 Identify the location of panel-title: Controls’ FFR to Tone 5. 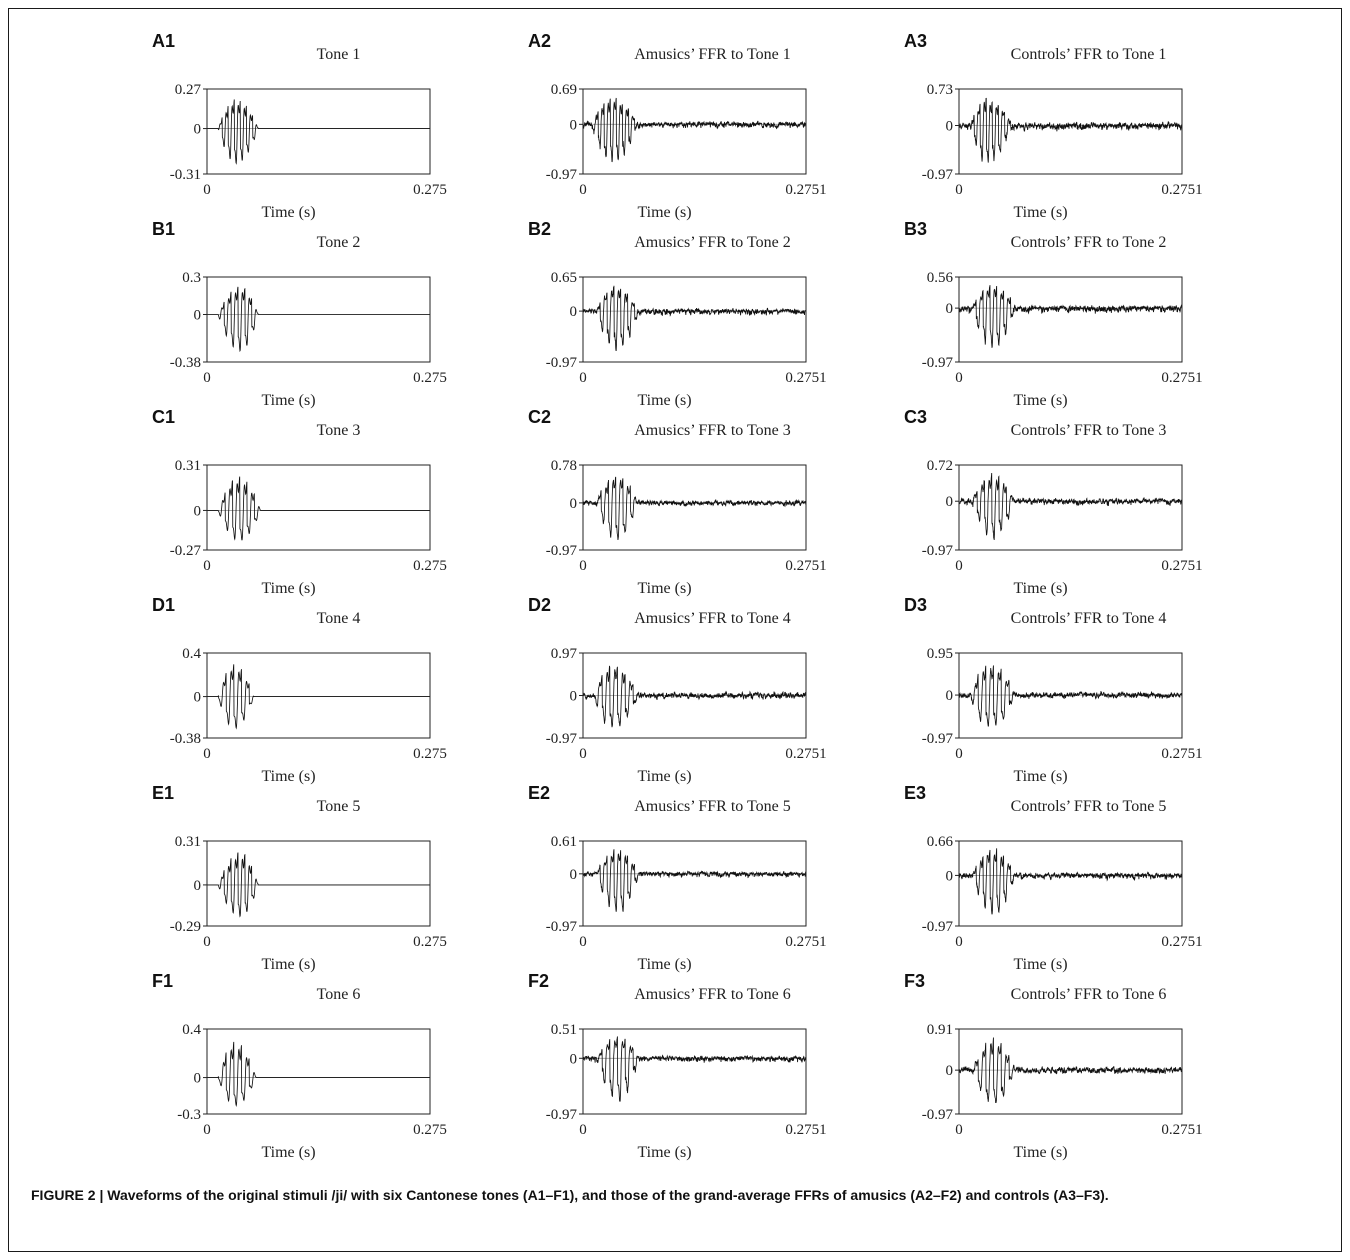
(1089, 806).